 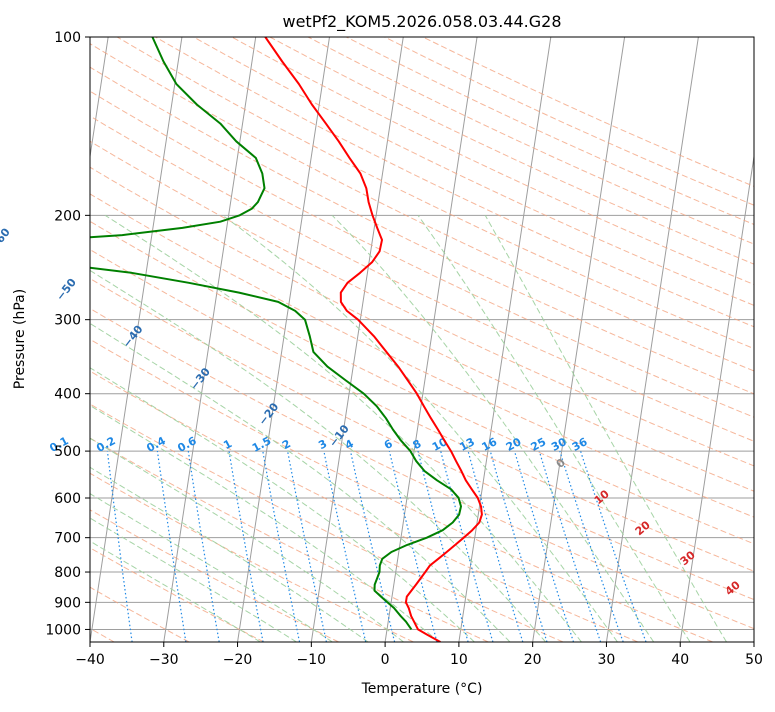 I want to click on y-tick-label: 400, so click(x=67, y=395).